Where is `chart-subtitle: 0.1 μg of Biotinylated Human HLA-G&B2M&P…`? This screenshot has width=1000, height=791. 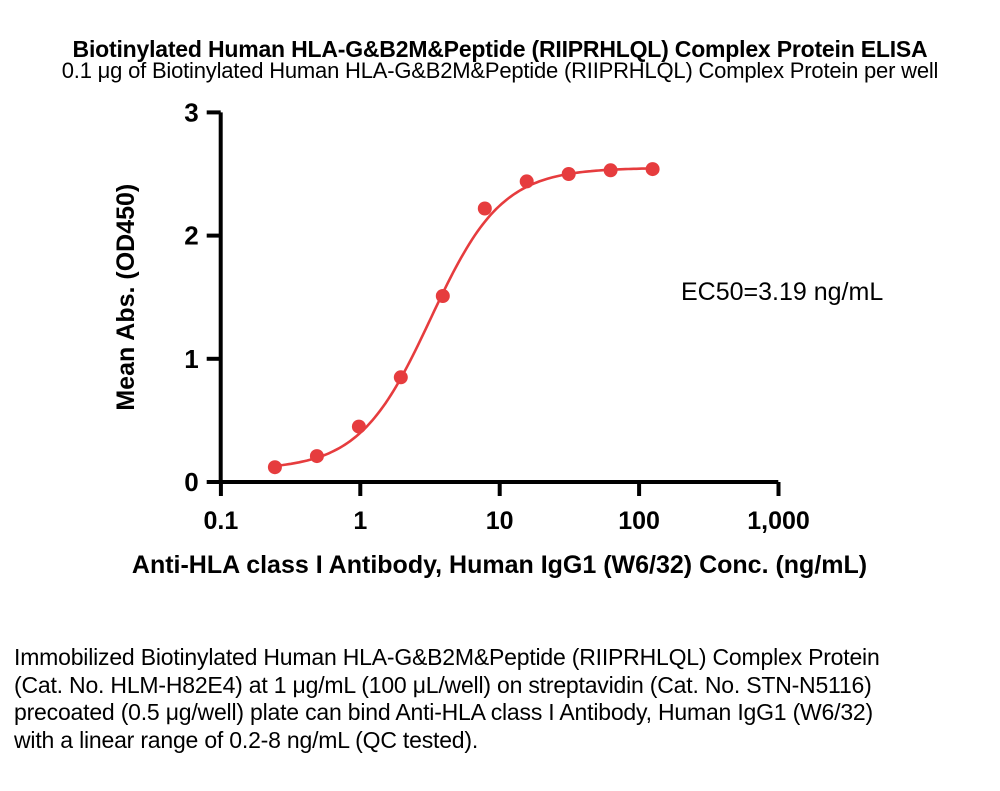 chart-subtitle: 0.1 μg of Biotinylated Human HLA-G&B2M&P… is located at coordinates (500, 70).